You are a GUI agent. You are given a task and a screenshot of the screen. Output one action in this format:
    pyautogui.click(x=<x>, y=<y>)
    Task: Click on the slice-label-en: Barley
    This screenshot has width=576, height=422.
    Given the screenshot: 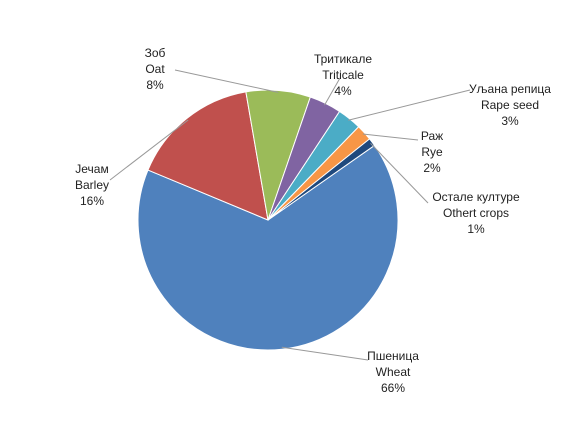 What is the action you would take?
    pyautogui.click(x=92, y=185)
    